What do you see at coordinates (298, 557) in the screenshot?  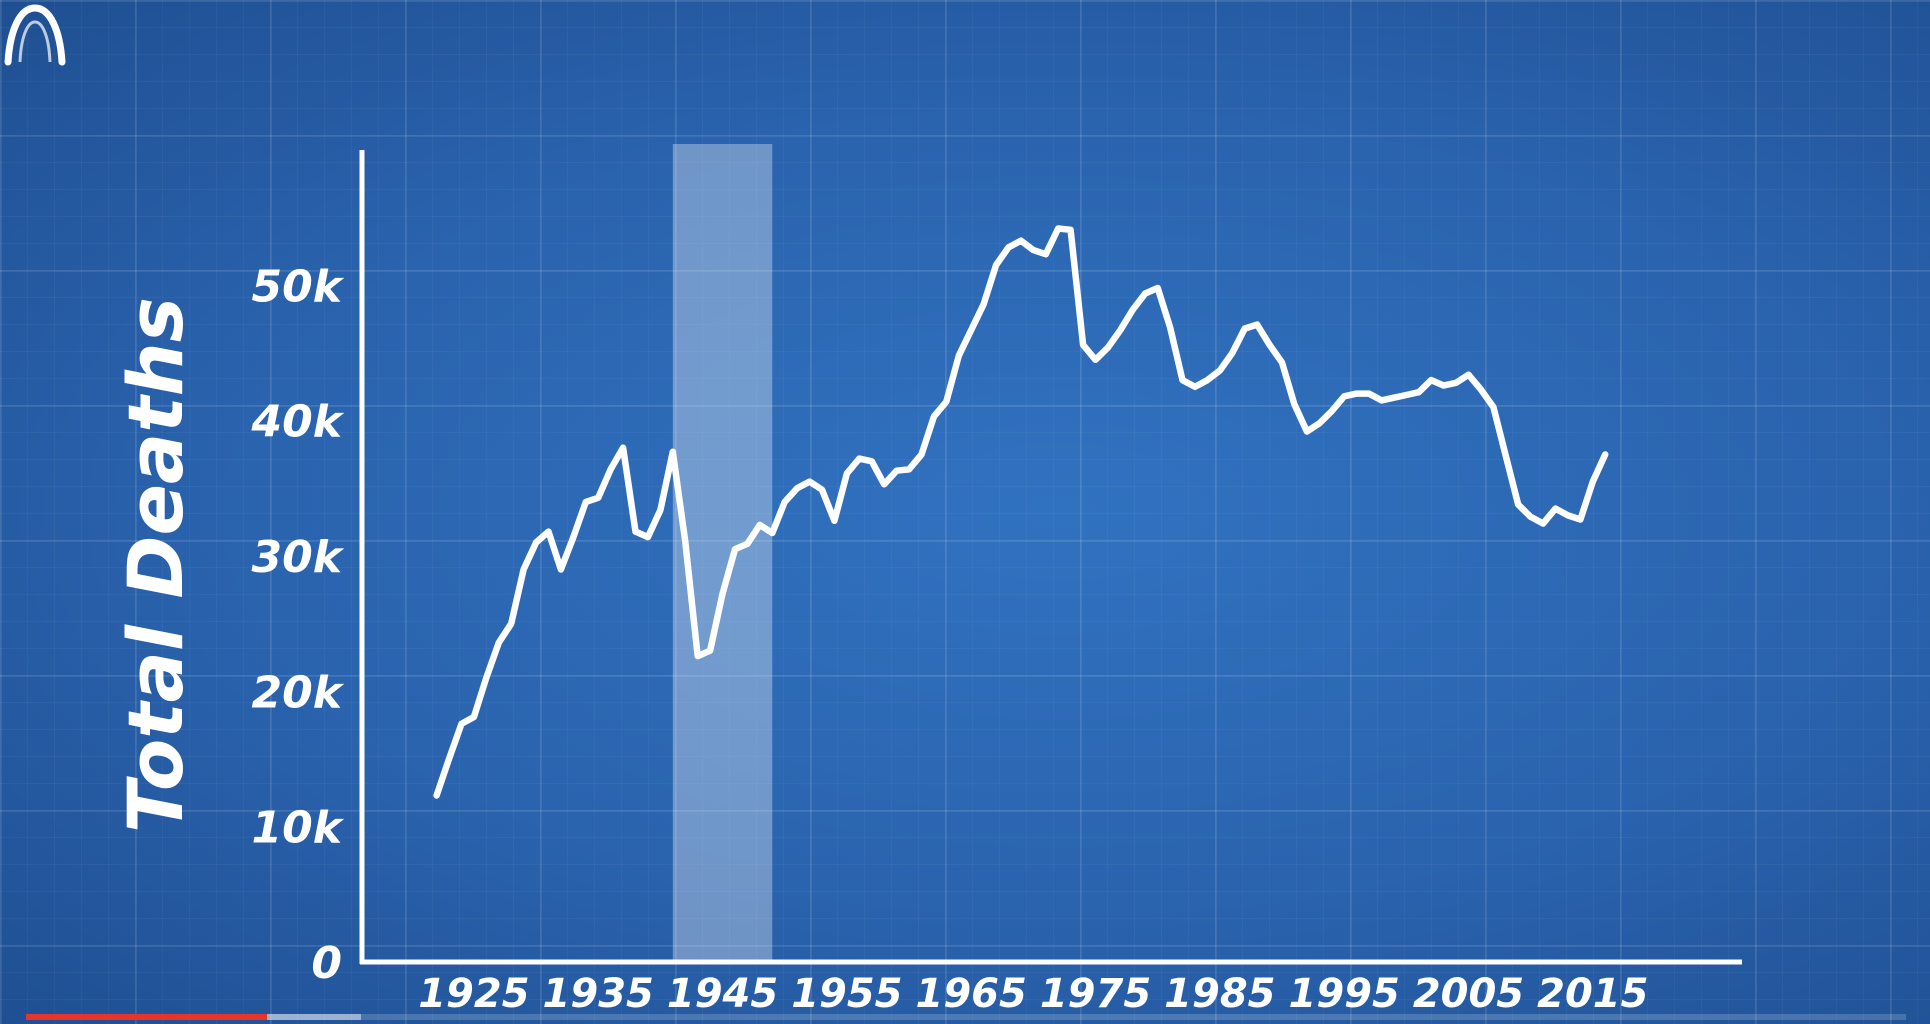 I see `y-tick-label: 30k` at bounding box center [298, 557].